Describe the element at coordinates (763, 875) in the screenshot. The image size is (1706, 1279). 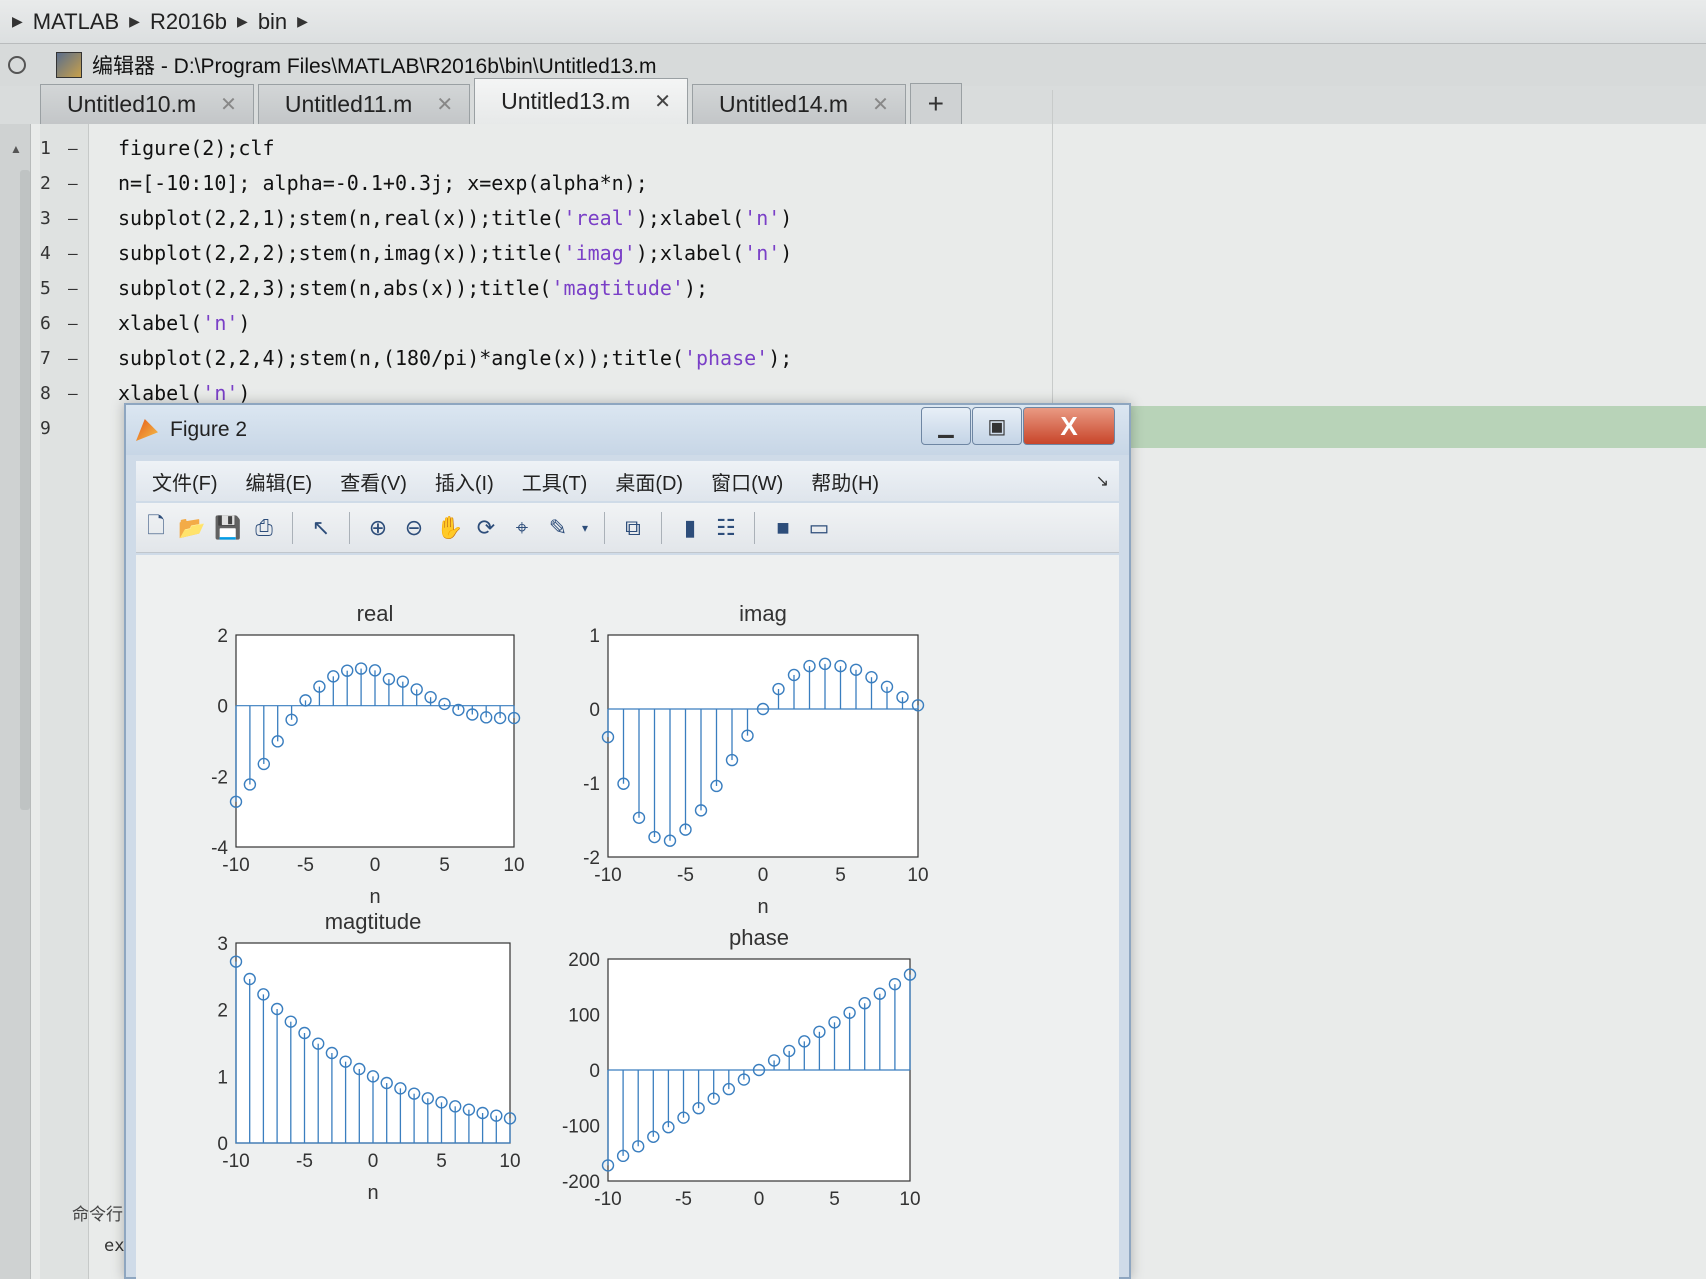
I see `x-tick-label: 0` at that location.